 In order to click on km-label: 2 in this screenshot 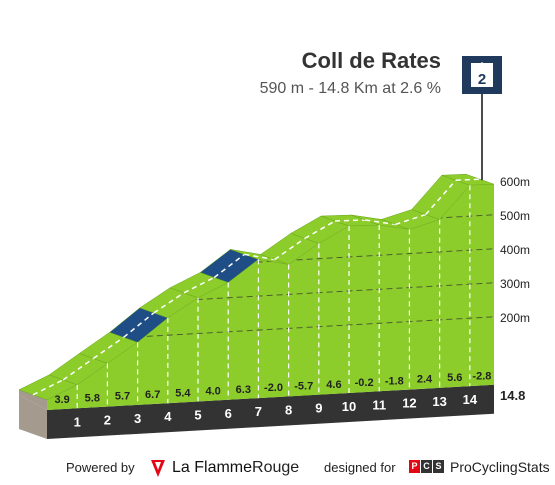, I will do `click(107, 420)`.